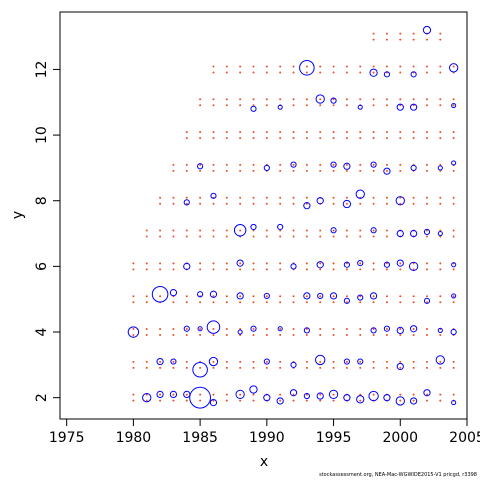 The height and width of the screenshot is (484, 480). What do you see at coordinates (334, 438) in the screenshot?
I see `x-tick-label: 1995` at bounding box center [334, 438].